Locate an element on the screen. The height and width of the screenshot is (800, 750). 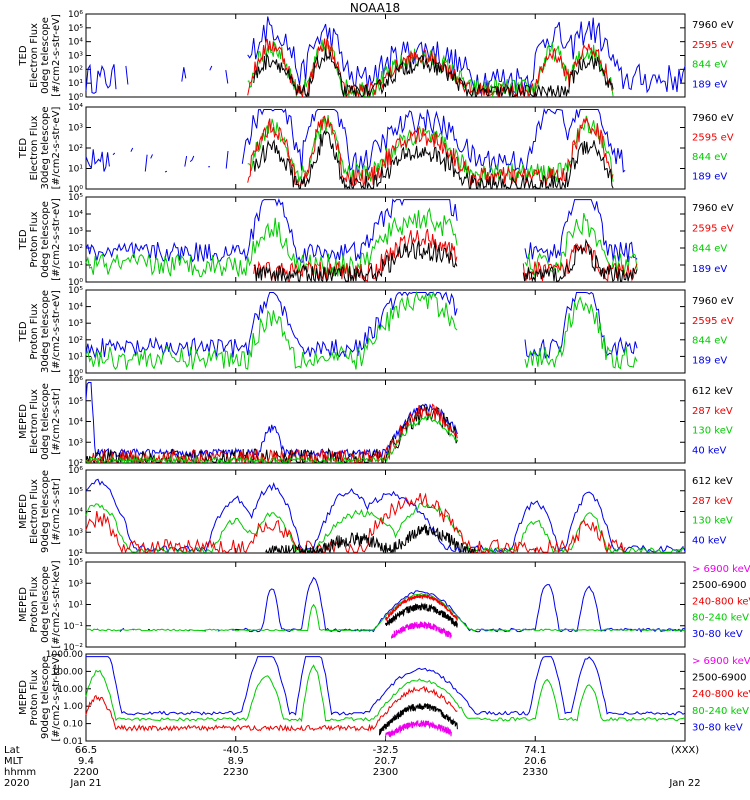
y-axis-label: 30deg telescope is located at coordinates (45, 331).